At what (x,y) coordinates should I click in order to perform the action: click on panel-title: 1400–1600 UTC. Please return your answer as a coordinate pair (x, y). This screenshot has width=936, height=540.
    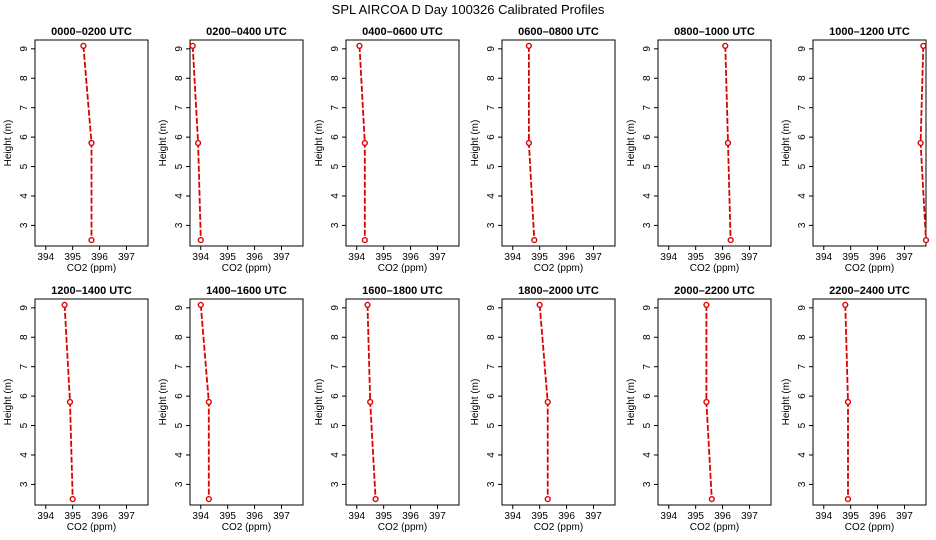
    Looking at the image, I should click on (246, 291).